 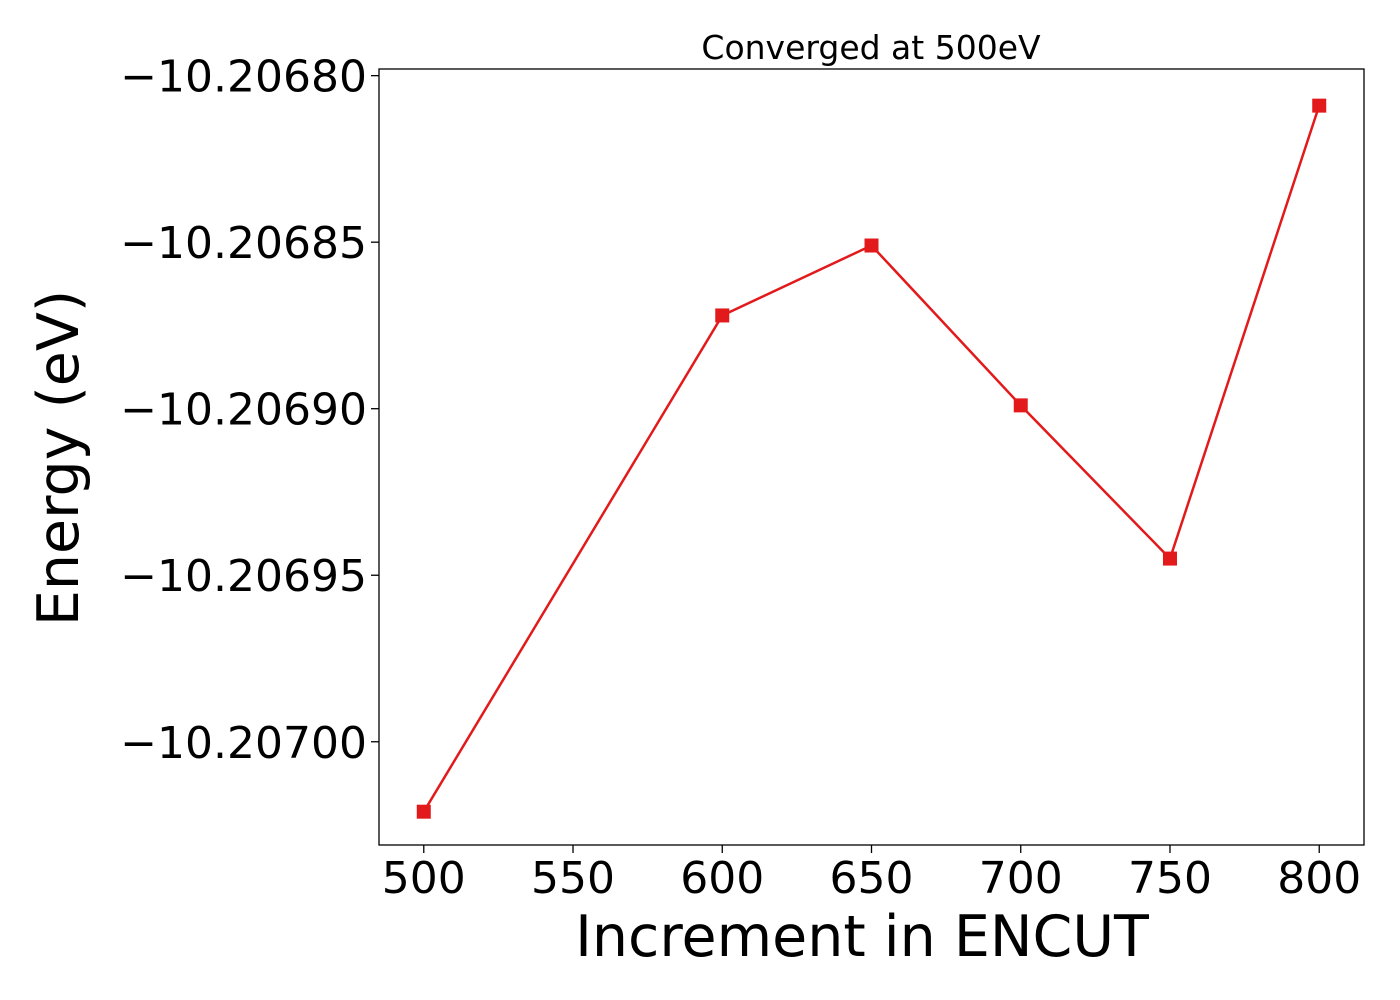 What do you see at coordinates (243, 243) in the screenshot?
I see `y-tick-label: −10.20685` at bounding box center [243, 243].